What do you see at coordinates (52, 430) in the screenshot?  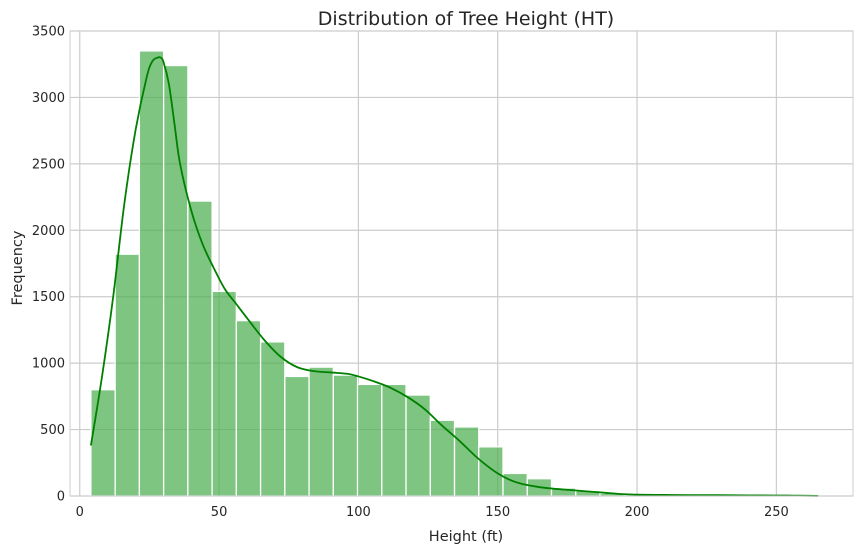 I see `y-tick-label: 500` at bounding box center [52, 430].